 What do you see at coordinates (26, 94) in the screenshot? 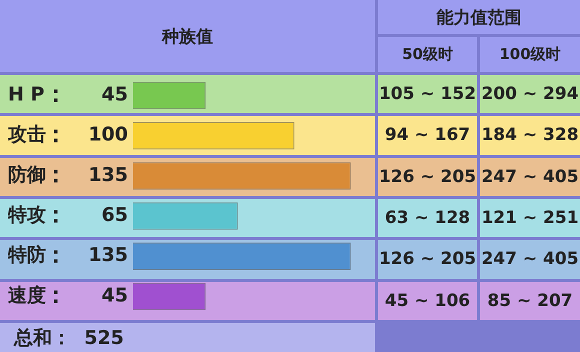
I see `y-tick-label: H P` at bounding box center [26, 94].